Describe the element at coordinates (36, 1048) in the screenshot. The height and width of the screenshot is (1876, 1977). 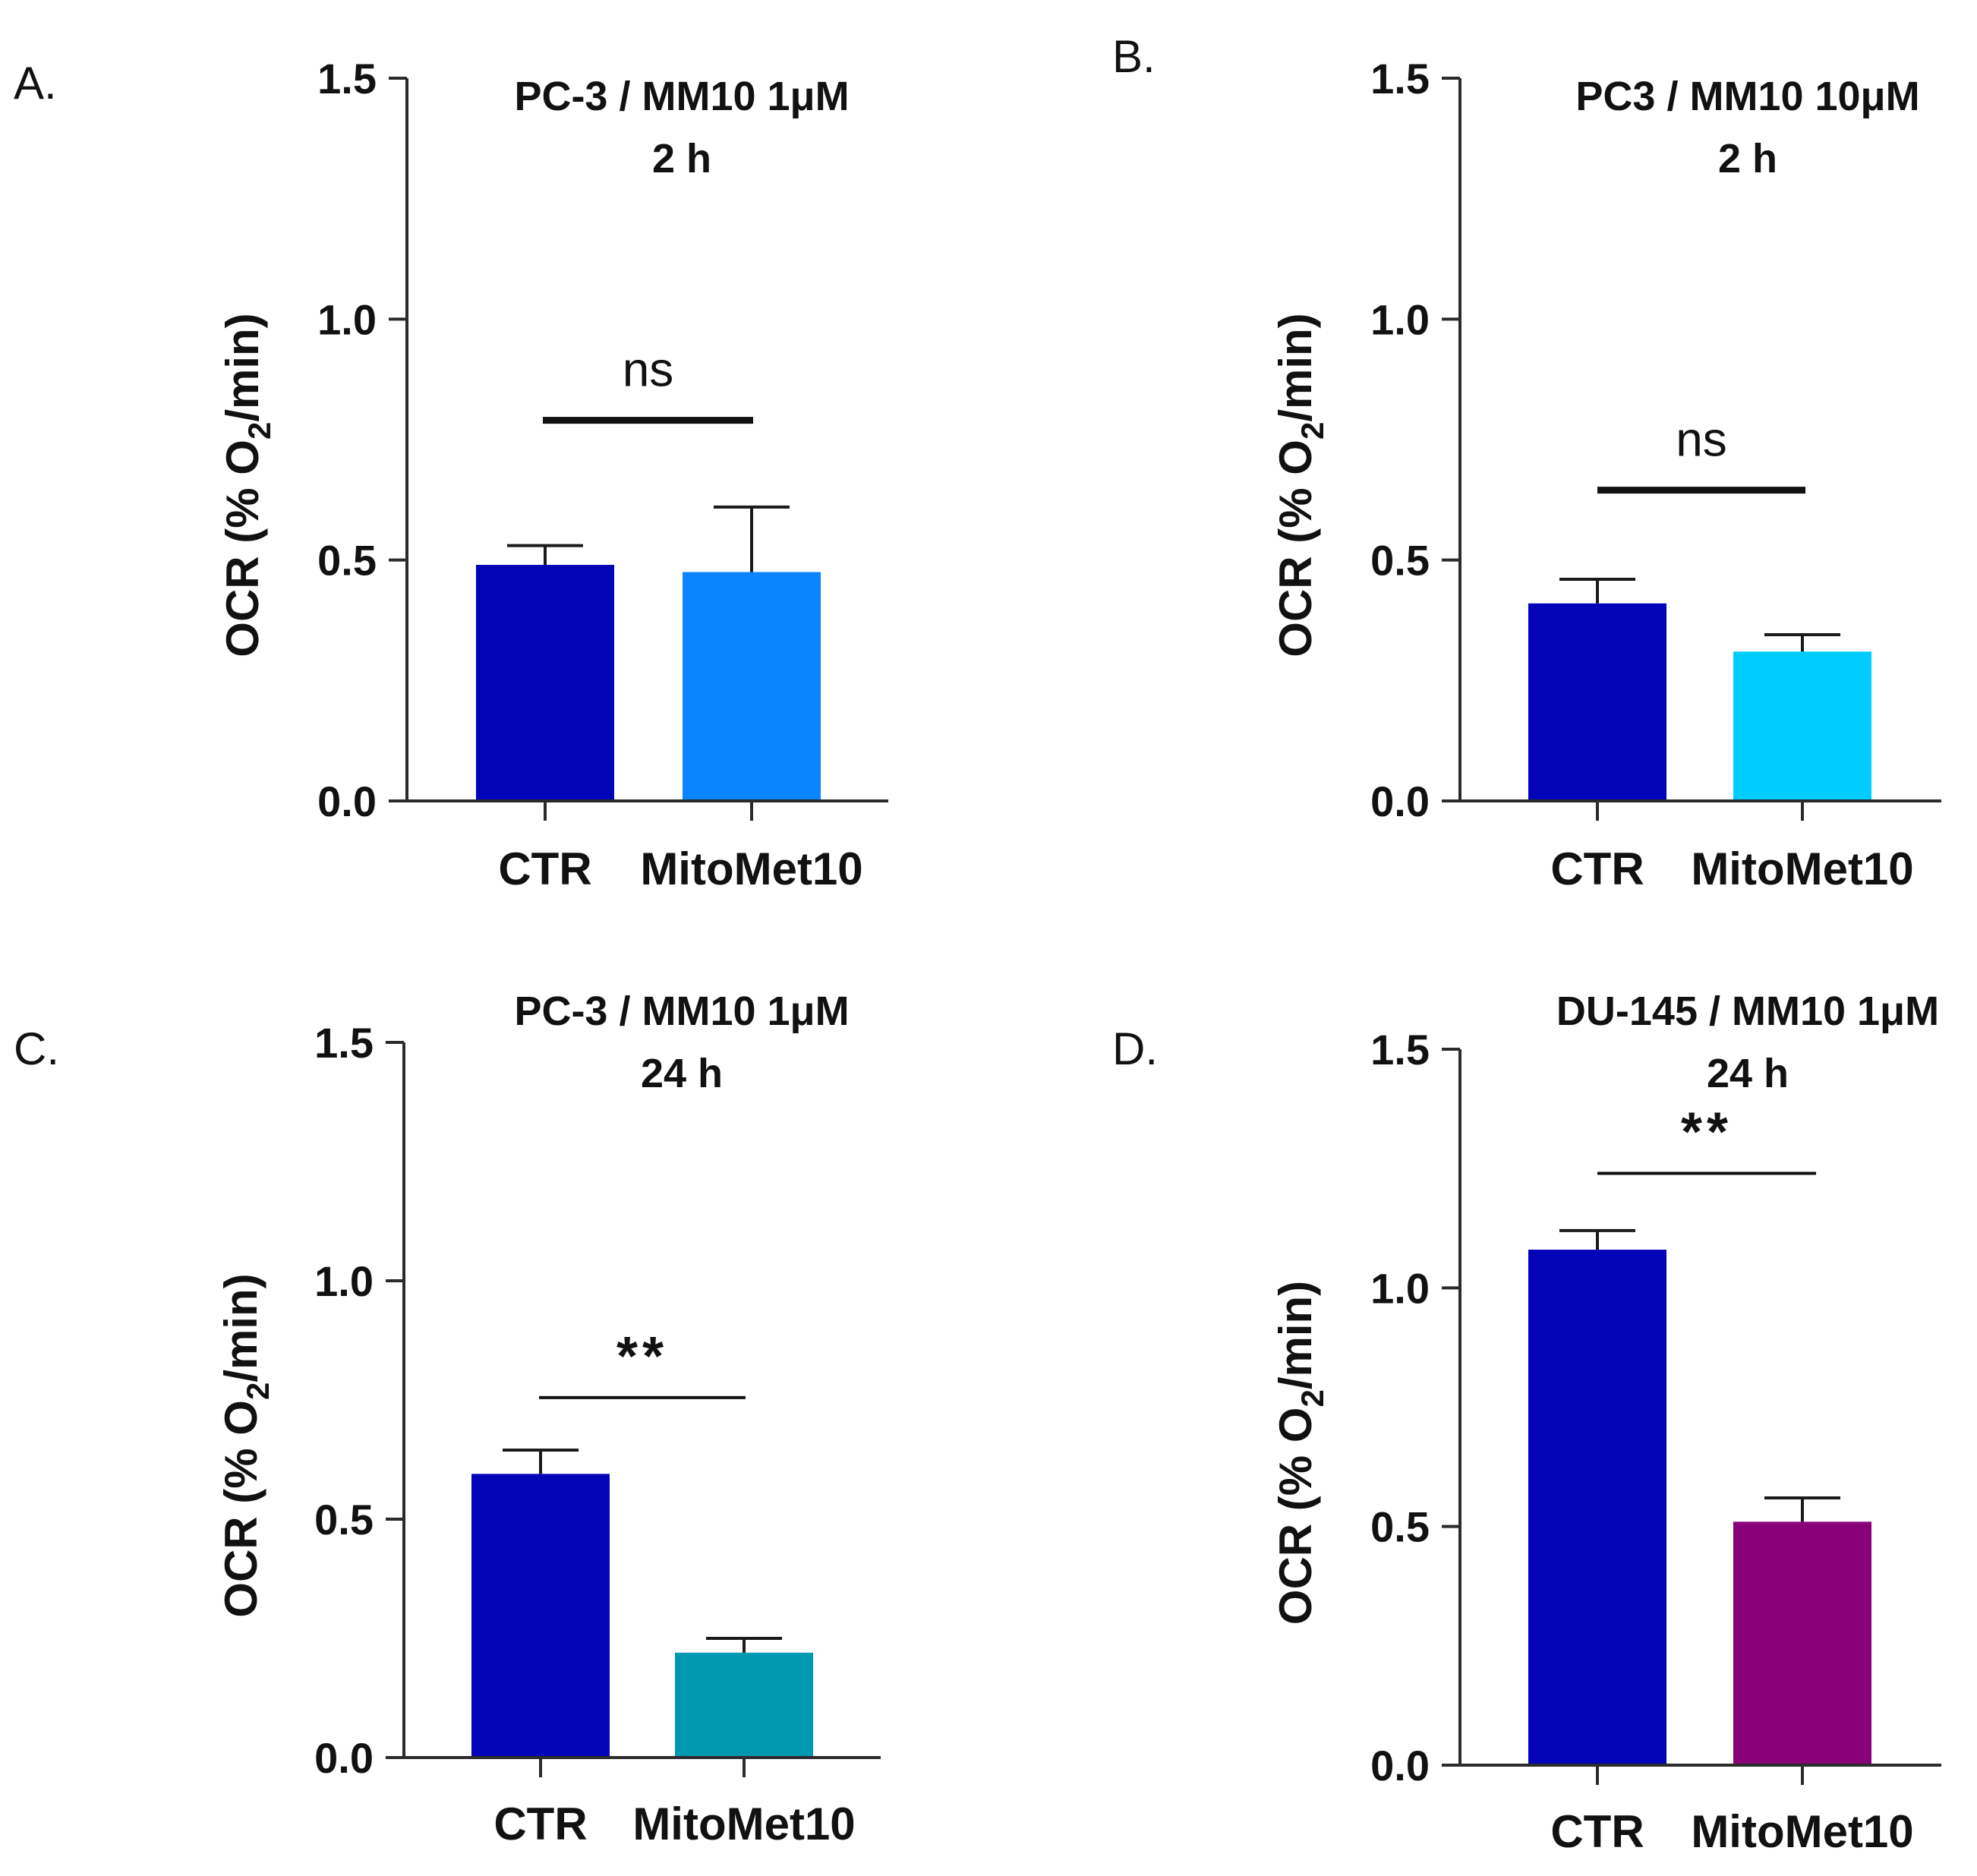
I see `panel-letter: C.` at that location.